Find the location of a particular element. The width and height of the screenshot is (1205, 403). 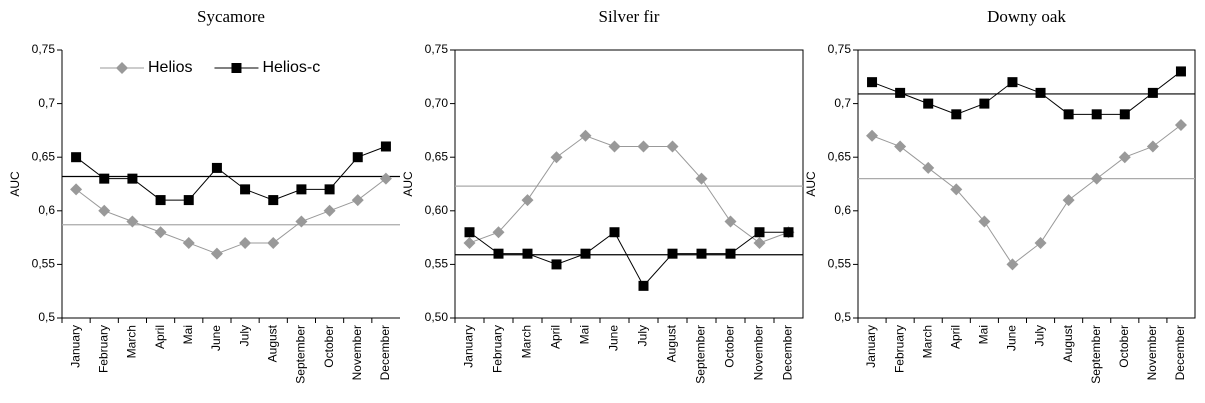

chart-title: Downy oak is located at coordinates (1026, 16).